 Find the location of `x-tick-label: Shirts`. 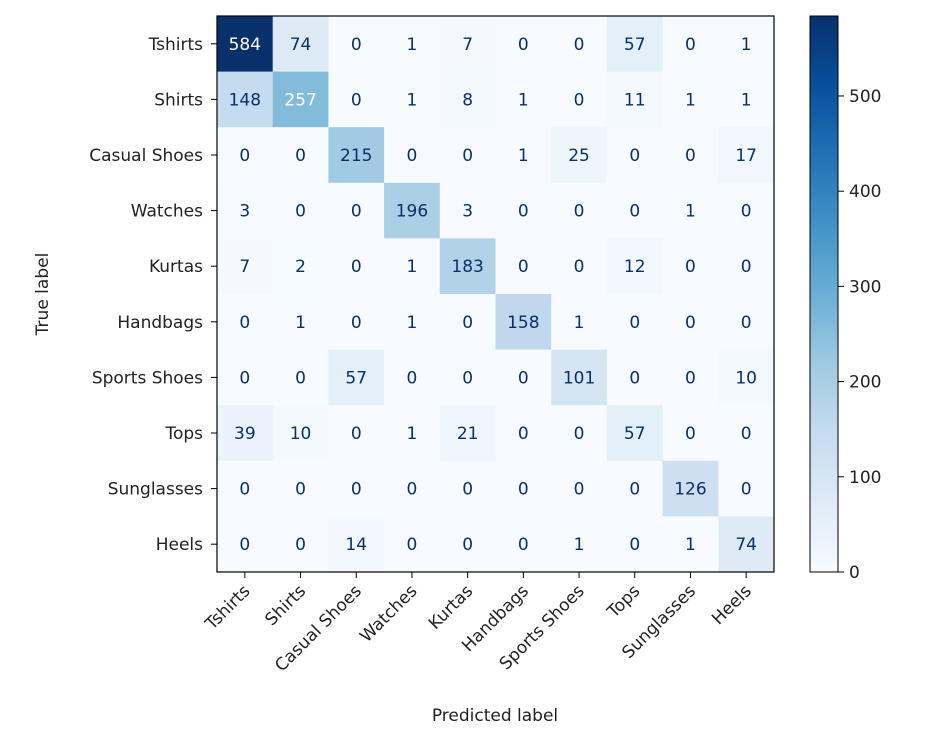

x-tick-label: Shirts is located at coordinates (285, 605).